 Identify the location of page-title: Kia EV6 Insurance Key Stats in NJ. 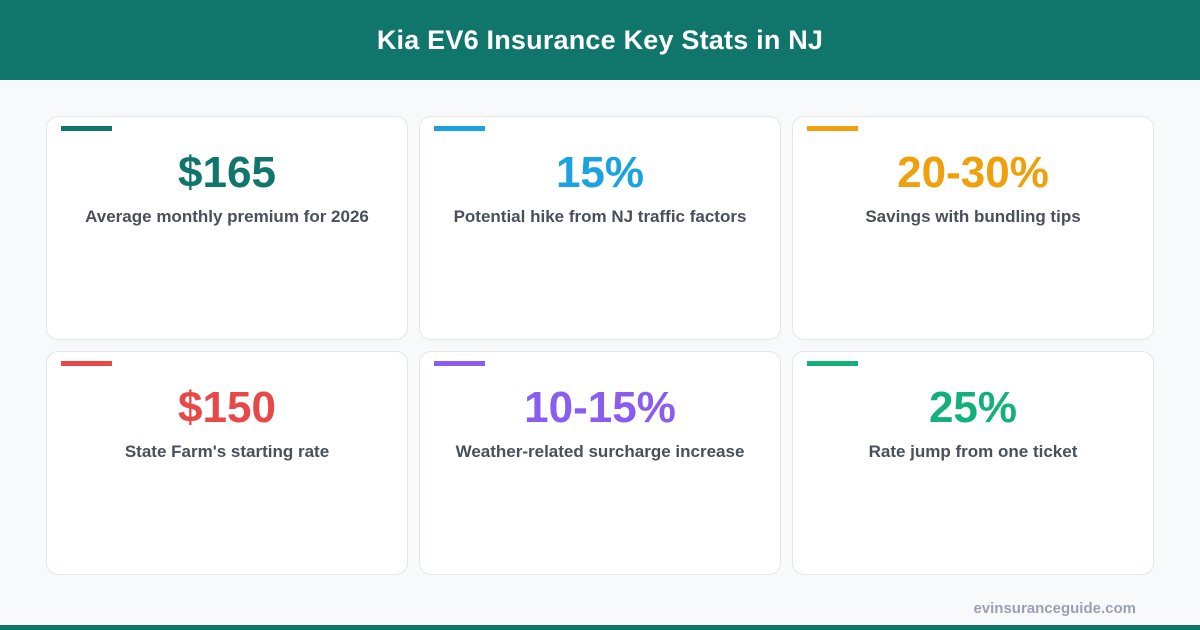
(600, 39).